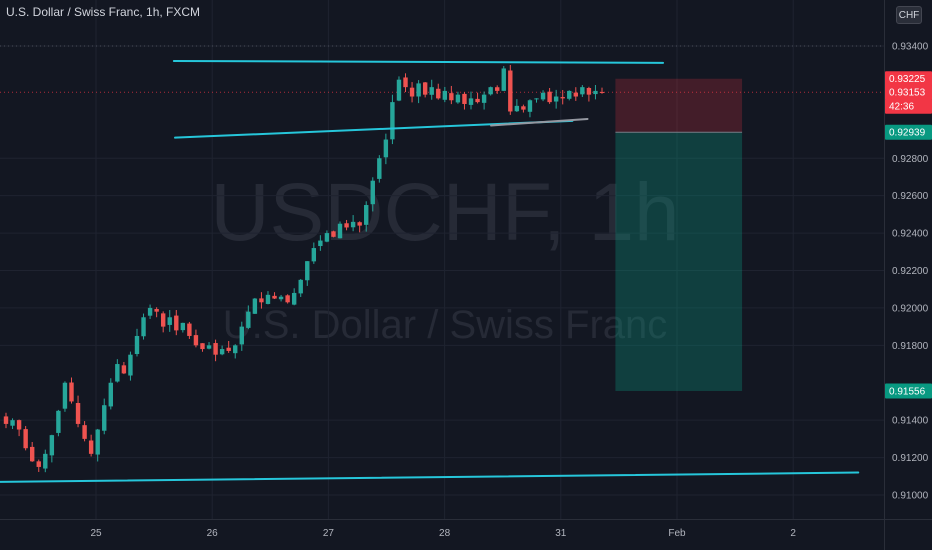 This screenshot has width=932, height=550. I want to click on x-tick-label: 27, so click(329, 533).